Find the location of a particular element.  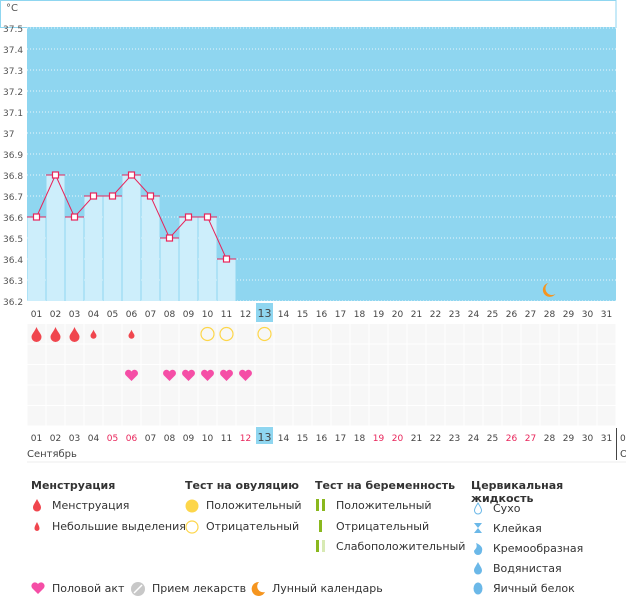

day-label-top: 04 is located at coordinates (94, 315).